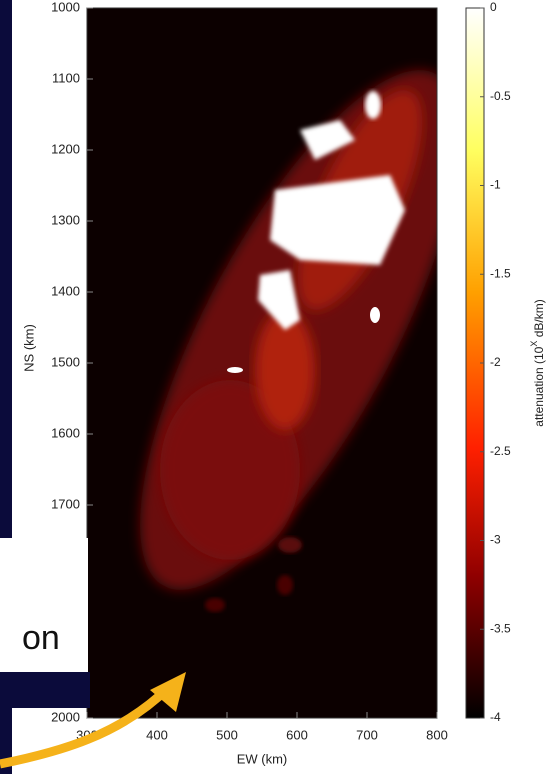 The width and height of the screenshot is (559, 774). Describe the element at coordinates (500, 451) in the screenshot. I see `colorbar-tick-label: -2.5` at that location.